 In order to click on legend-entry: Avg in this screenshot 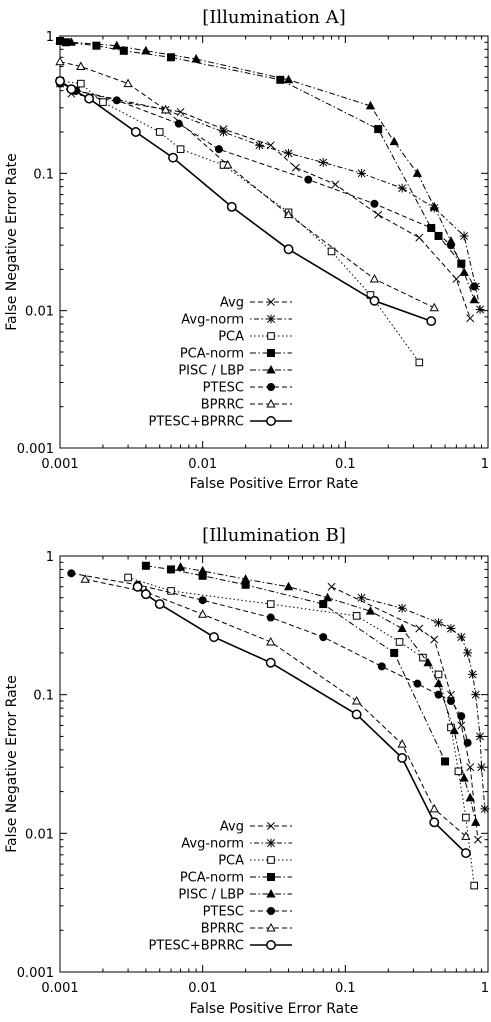, I will do `click(256, 827)`.